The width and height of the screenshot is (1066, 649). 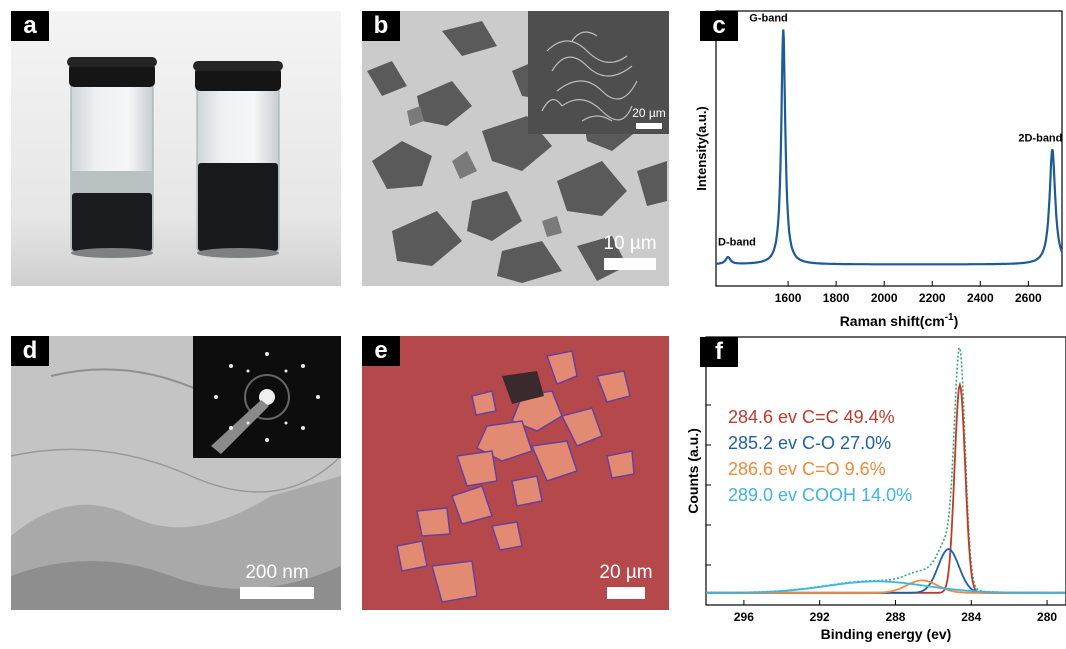 I want to click on plot-frame-c, so click(x=889, y=148).